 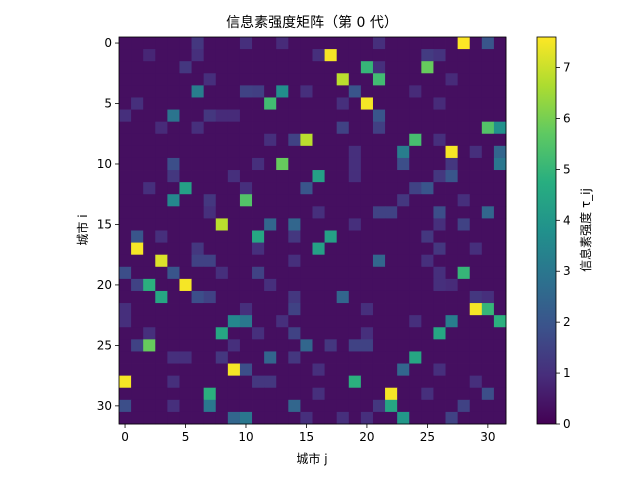 What do you see at coordinates (104, 285) in the screenshot?
I see `y-tick-label: 20` at bounding box center [104, 285].